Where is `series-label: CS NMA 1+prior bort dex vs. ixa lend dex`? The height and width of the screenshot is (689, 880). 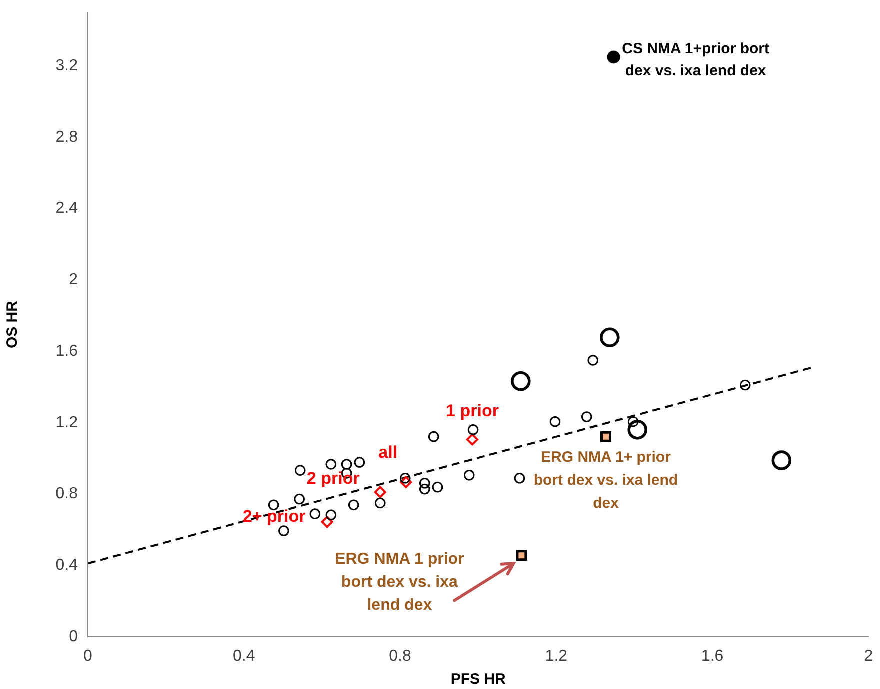 series-label: CS NMA 1+prior bort dex vs. ixa lend dex is located at coordinates (696, 60).